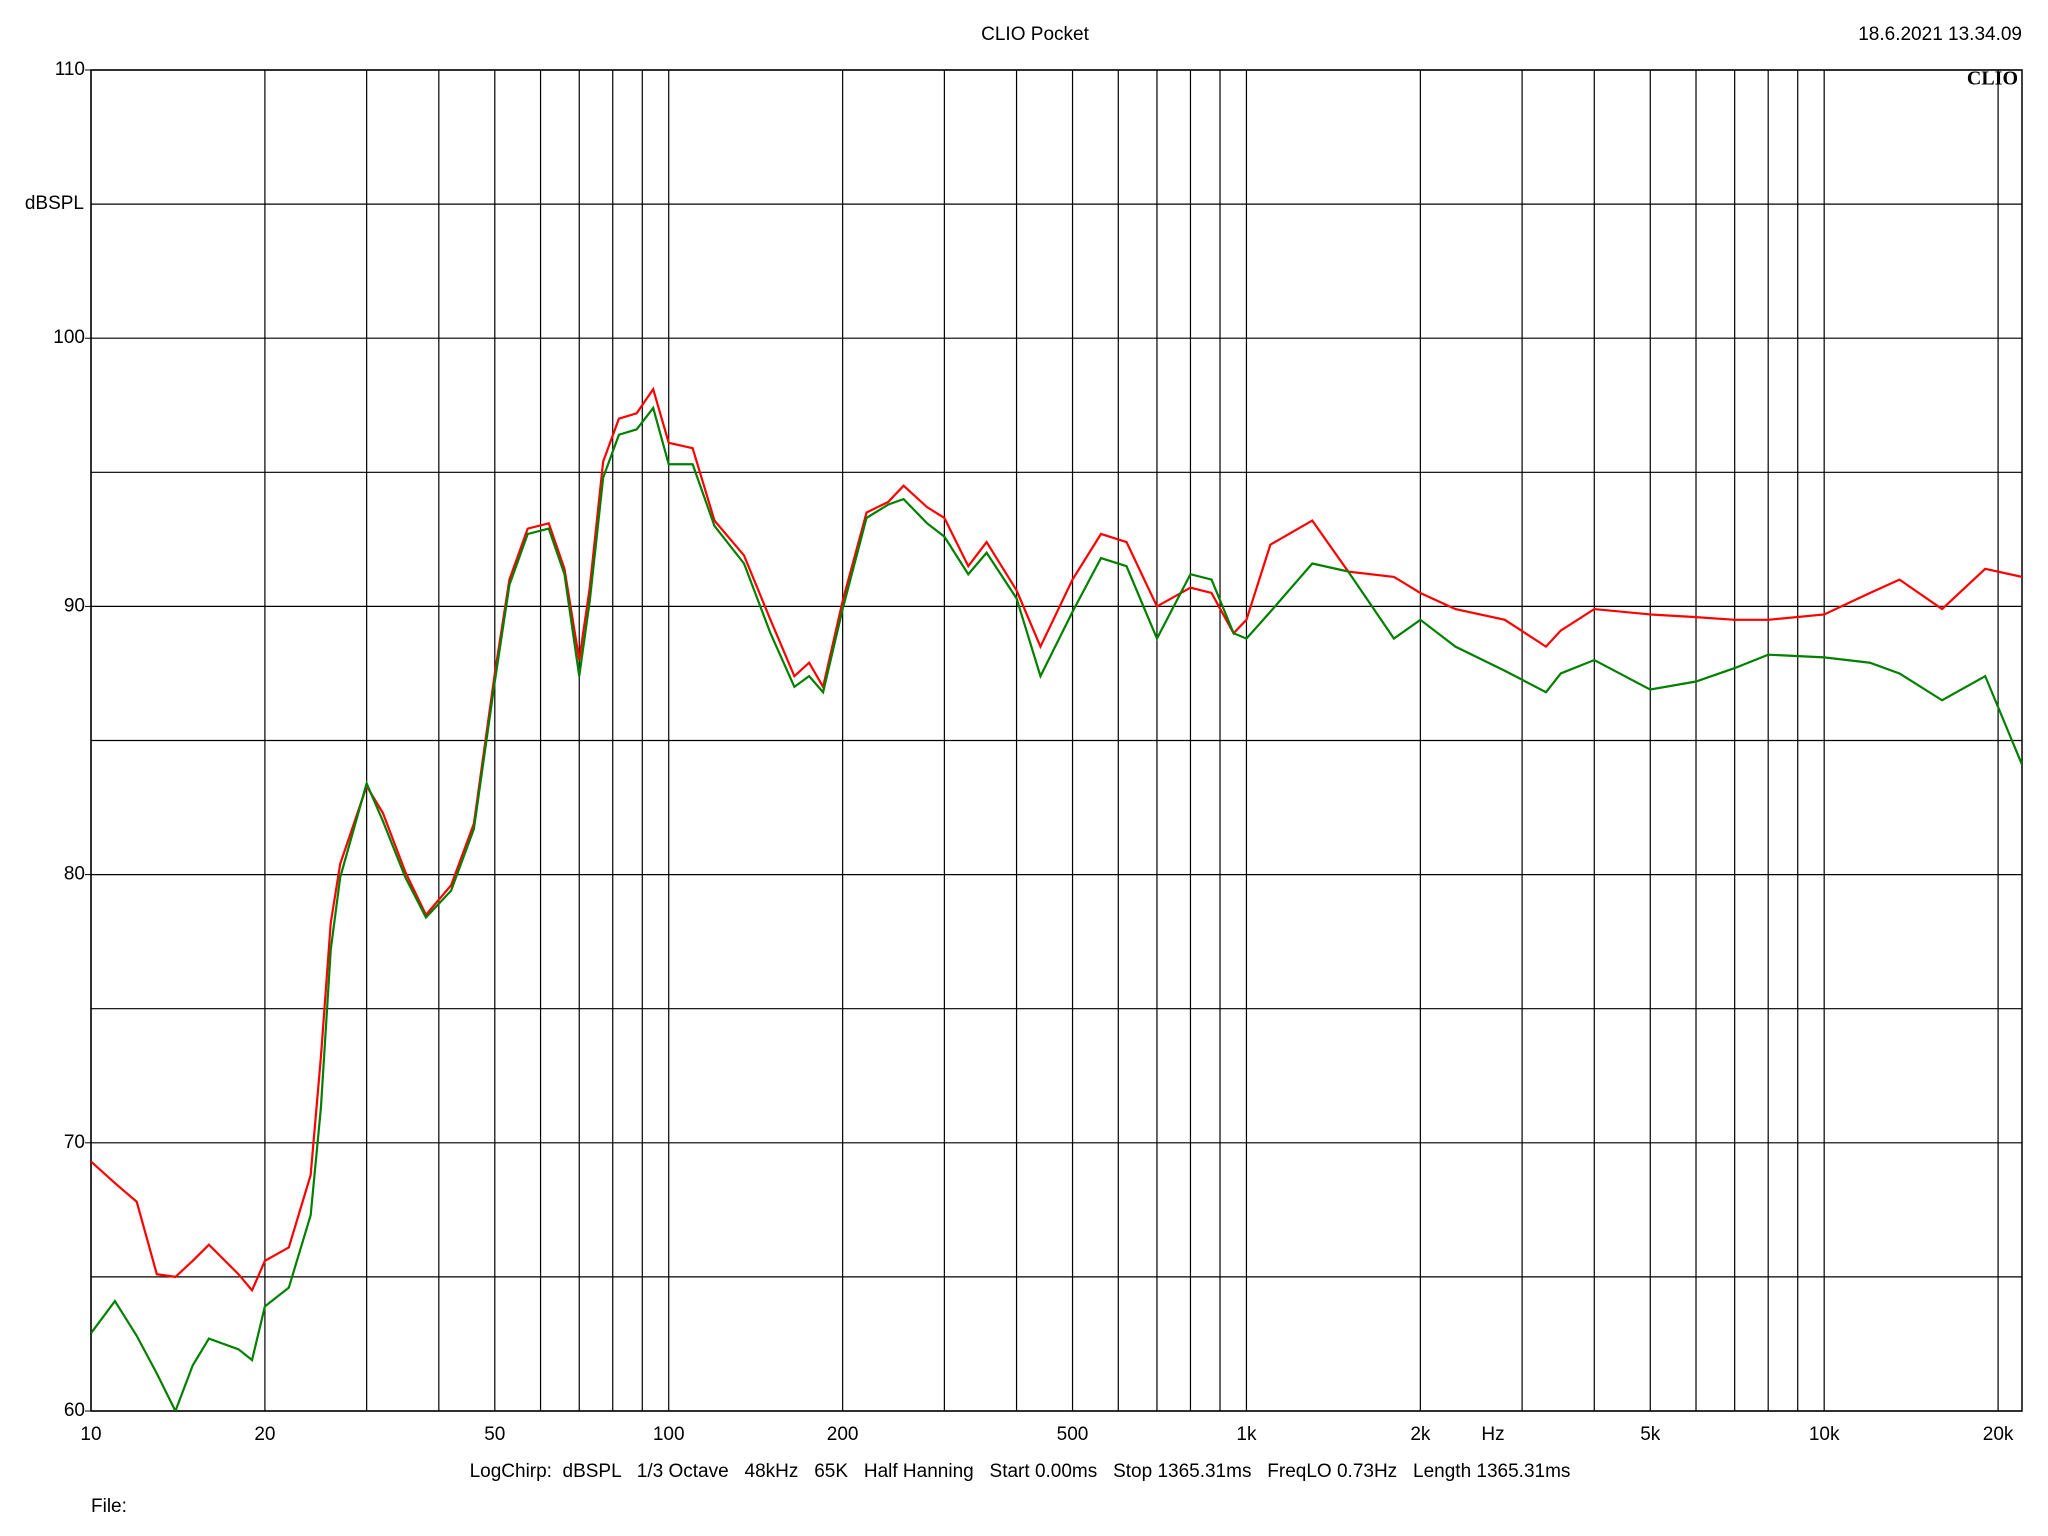  What do you see at coordinates (1998, 1434) in the screenshot?
I see `x-tick-label: 20k` at bounding box center [1998, 1434].